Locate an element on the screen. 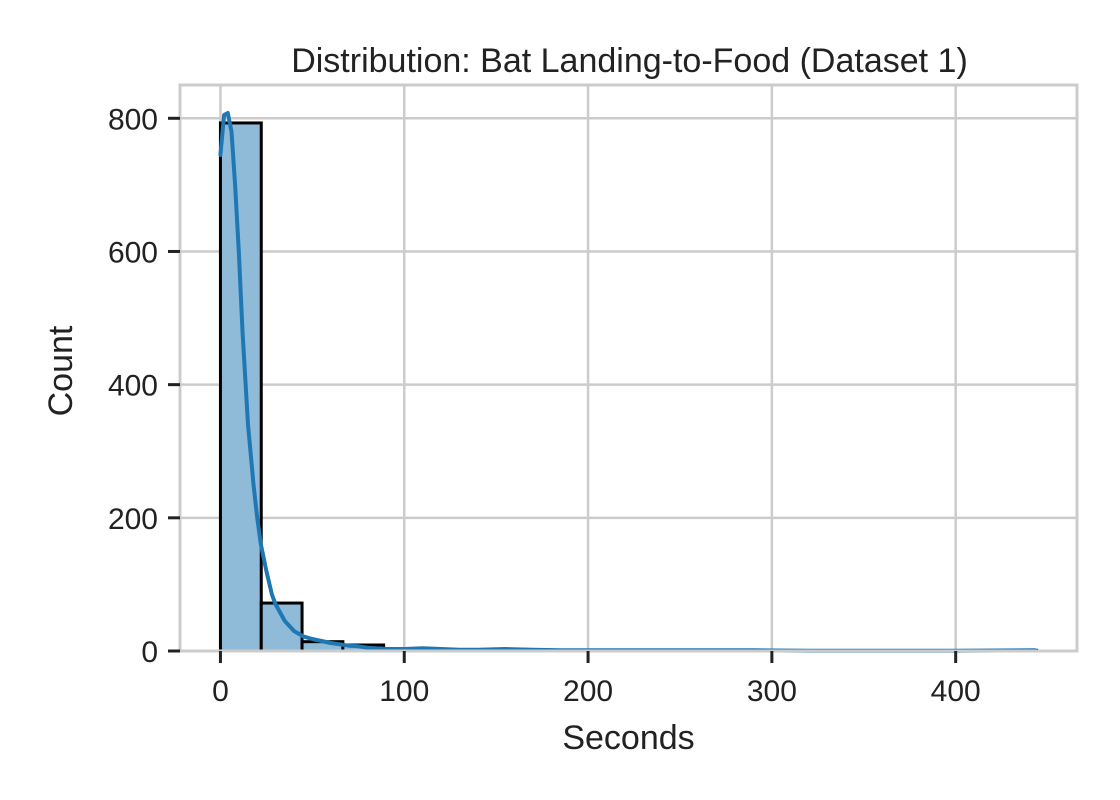  y-axis-ticks: 0 200 400 600 800 is located at coordinates (144, 386).